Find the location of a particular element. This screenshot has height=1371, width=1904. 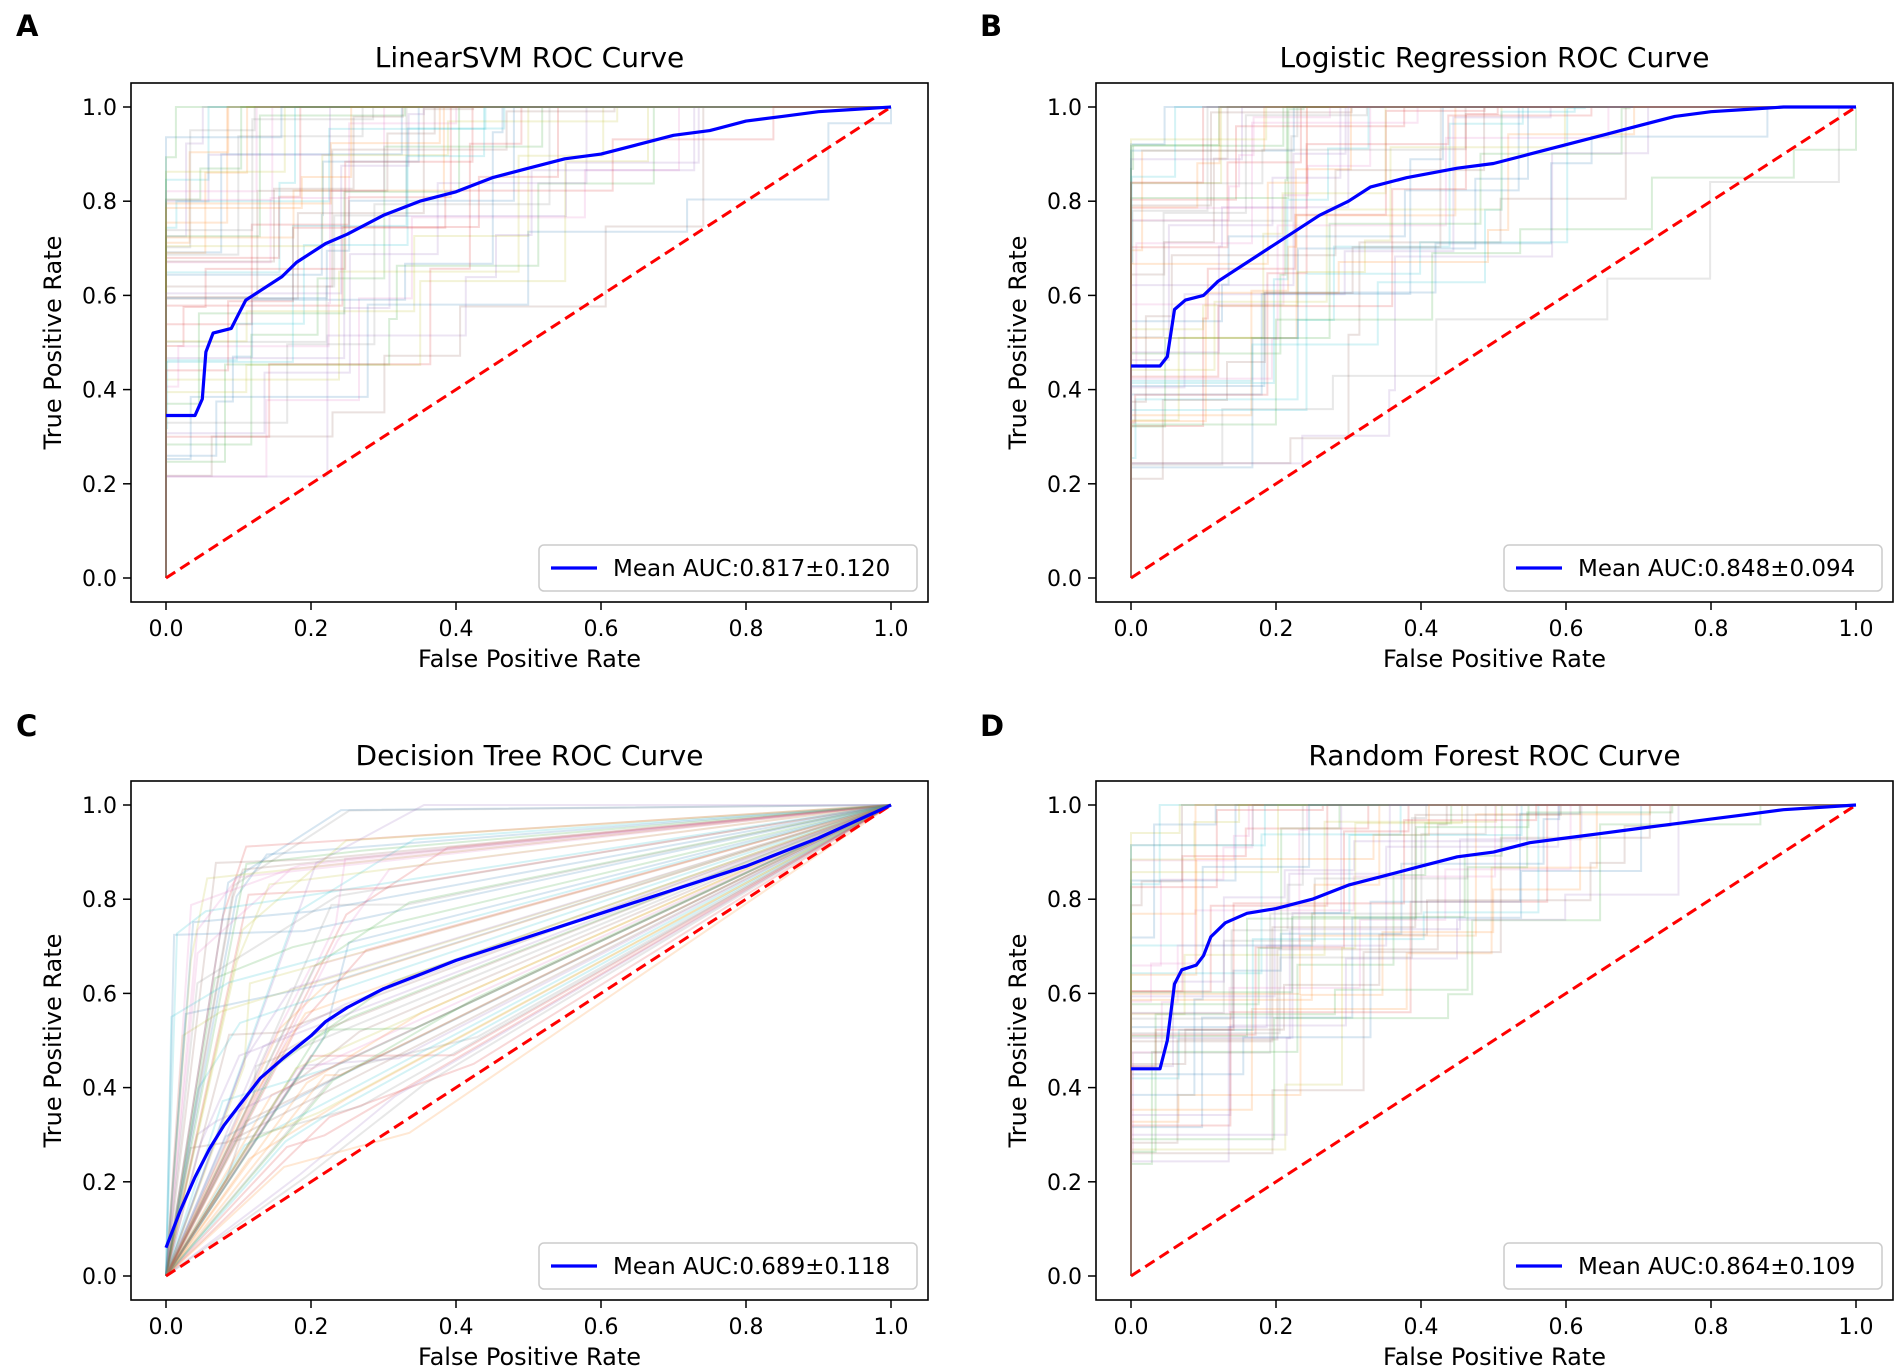

legend: Mean AUC:0.864±0.109 is located at coordinates (1693, 1266).